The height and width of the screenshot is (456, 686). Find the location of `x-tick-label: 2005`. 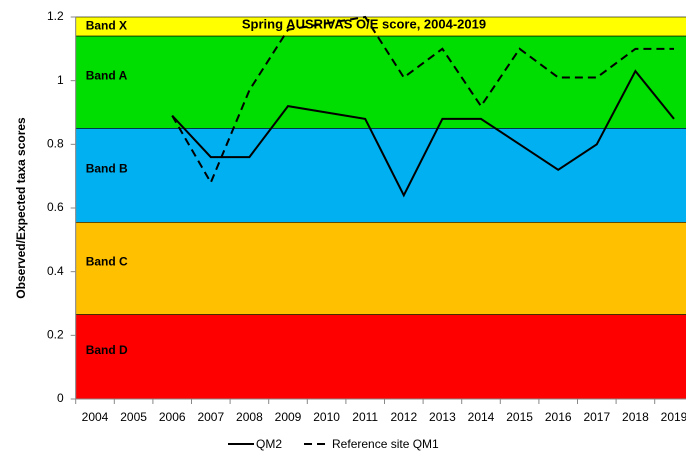

x-tick-label: 2005 is located at coordinates (133, 417).